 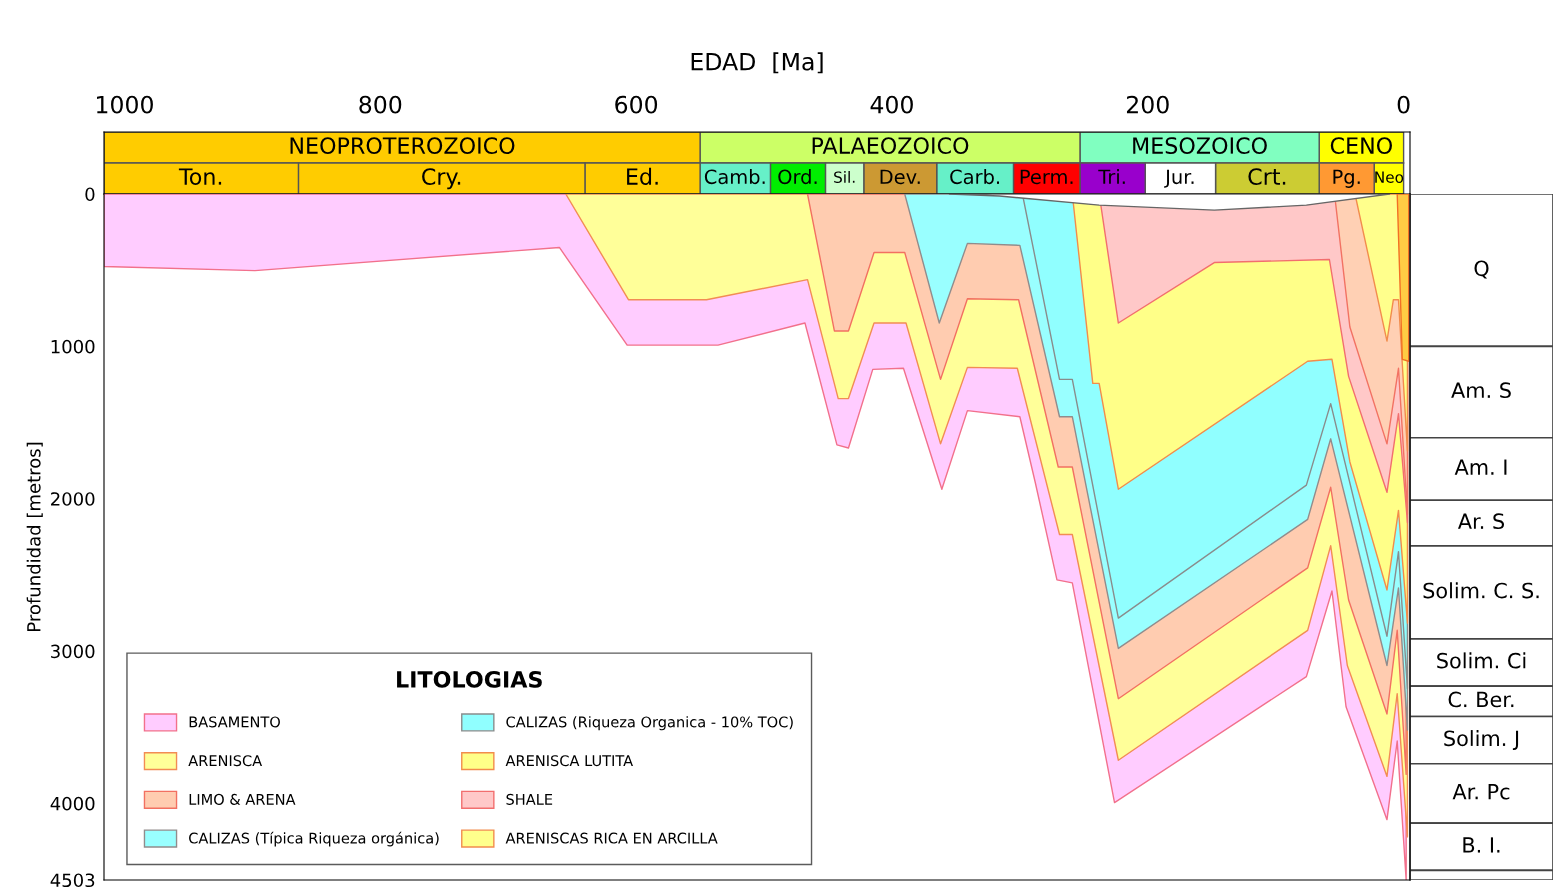 I want to click on data-label: Tri., so click(x=1111, y=176).